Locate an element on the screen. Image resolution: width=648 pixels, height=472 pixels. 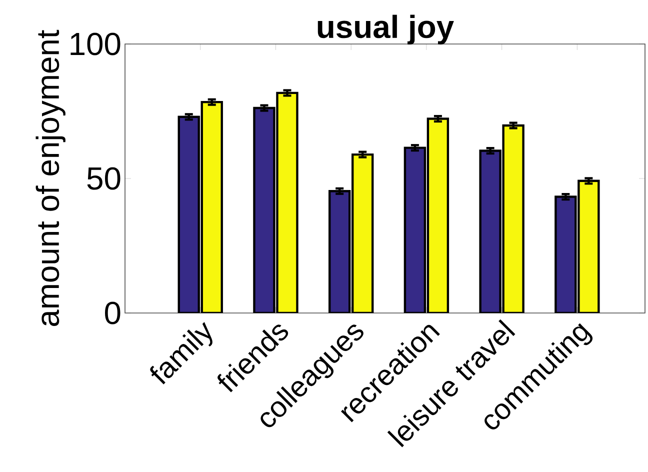
y-tick-label: 50 is located at coordinates (103, 178).